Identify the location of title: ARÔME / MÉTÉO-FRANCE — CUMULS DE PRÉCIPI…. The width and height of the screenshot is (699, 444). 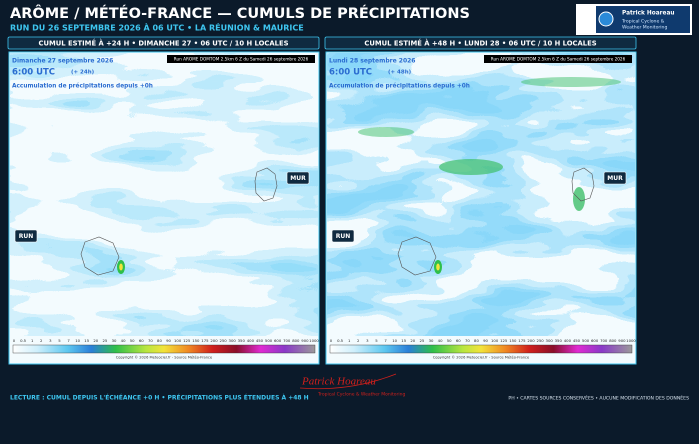
(240, 13).